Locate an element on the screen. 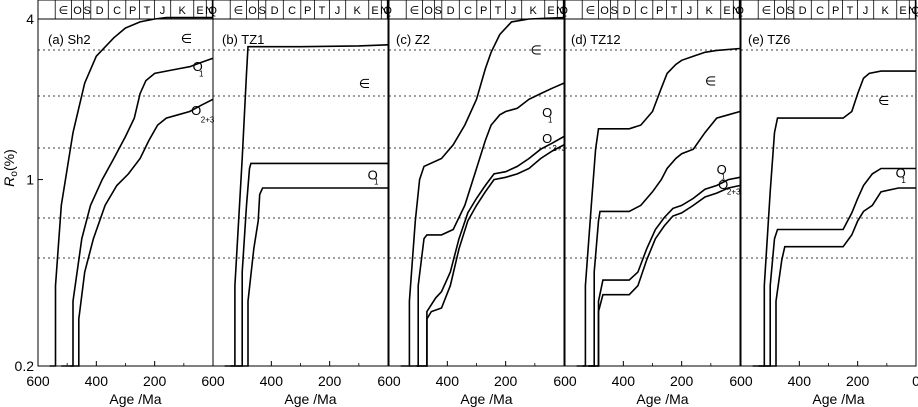  y-axis-label-unit: (%) is located at coordinates (9, 160).